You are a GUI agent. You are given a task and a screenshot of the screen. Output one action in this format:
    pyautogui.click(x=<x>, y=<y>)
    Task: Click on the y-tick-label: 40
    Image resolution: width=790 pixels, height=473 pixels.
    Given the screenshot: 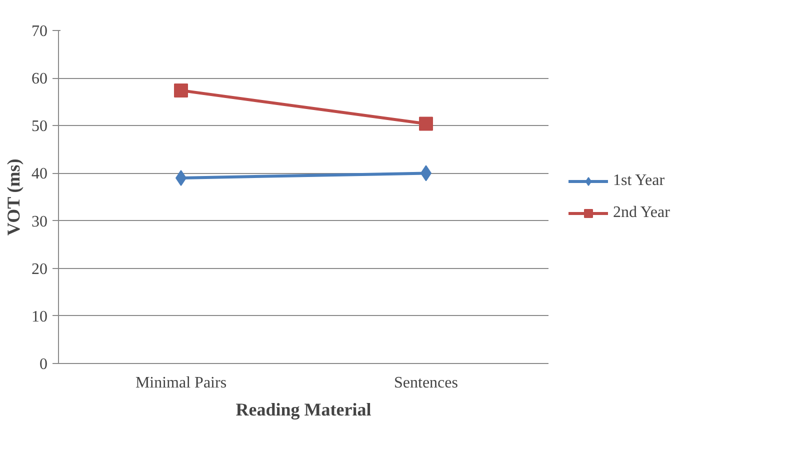 What is the action you would take?
    pyautogui.click(x=40, y=174)
    